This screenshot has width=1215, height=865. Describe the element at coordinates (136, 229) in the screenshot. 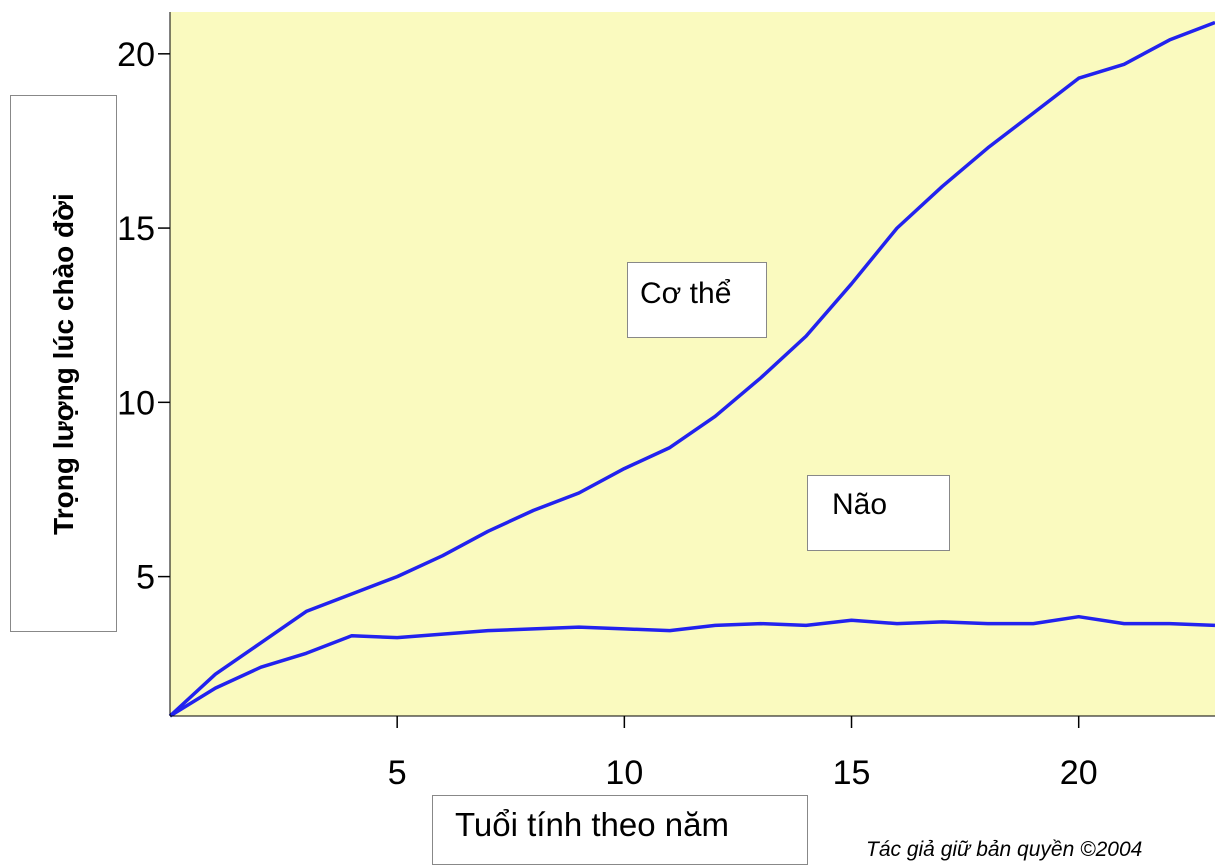

I see `y-tick-label-15: 15` at that location.